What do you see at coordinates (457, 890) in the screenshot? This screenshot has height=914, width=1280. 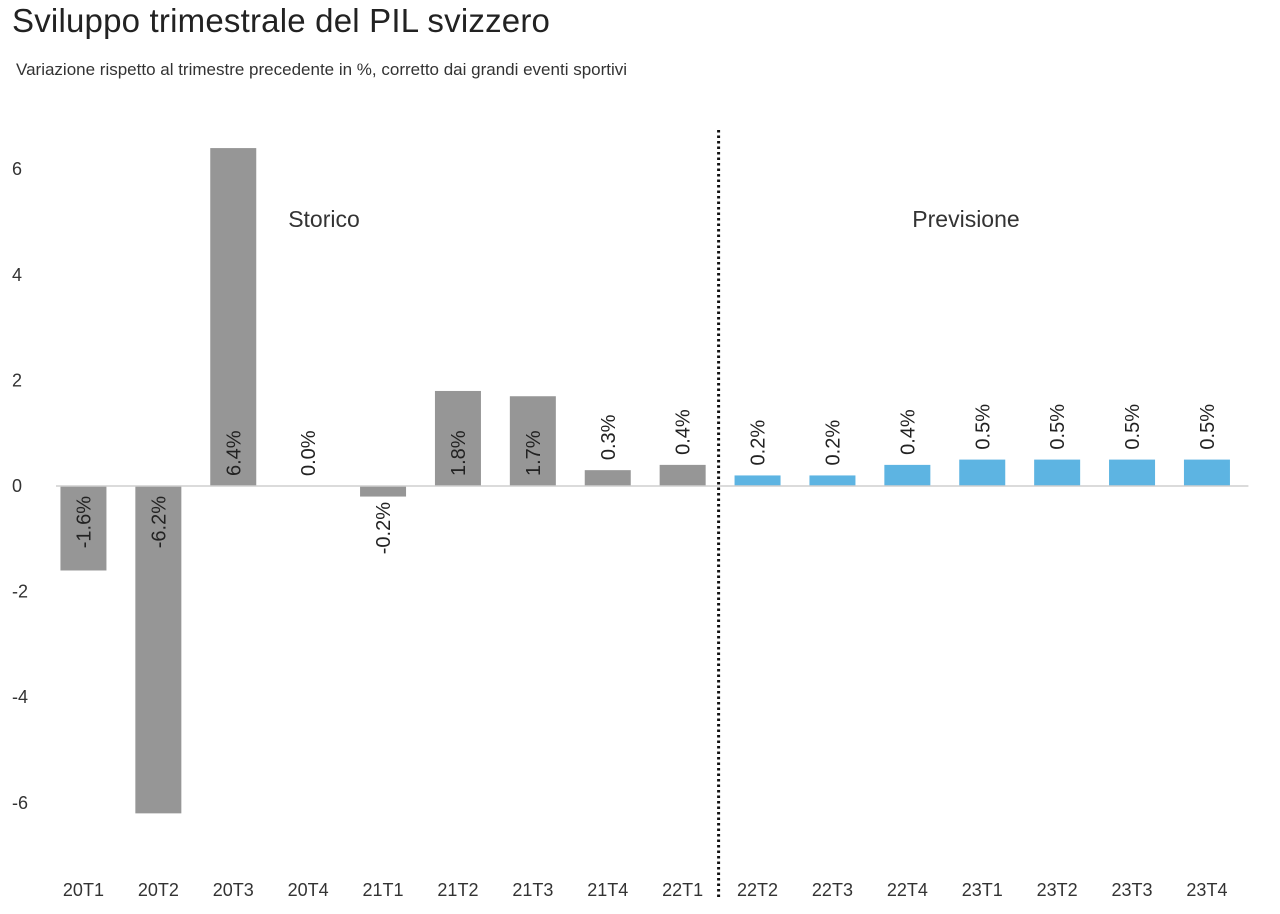 I see `x-tick-label: 21T2` at bounding box center [457, 890].